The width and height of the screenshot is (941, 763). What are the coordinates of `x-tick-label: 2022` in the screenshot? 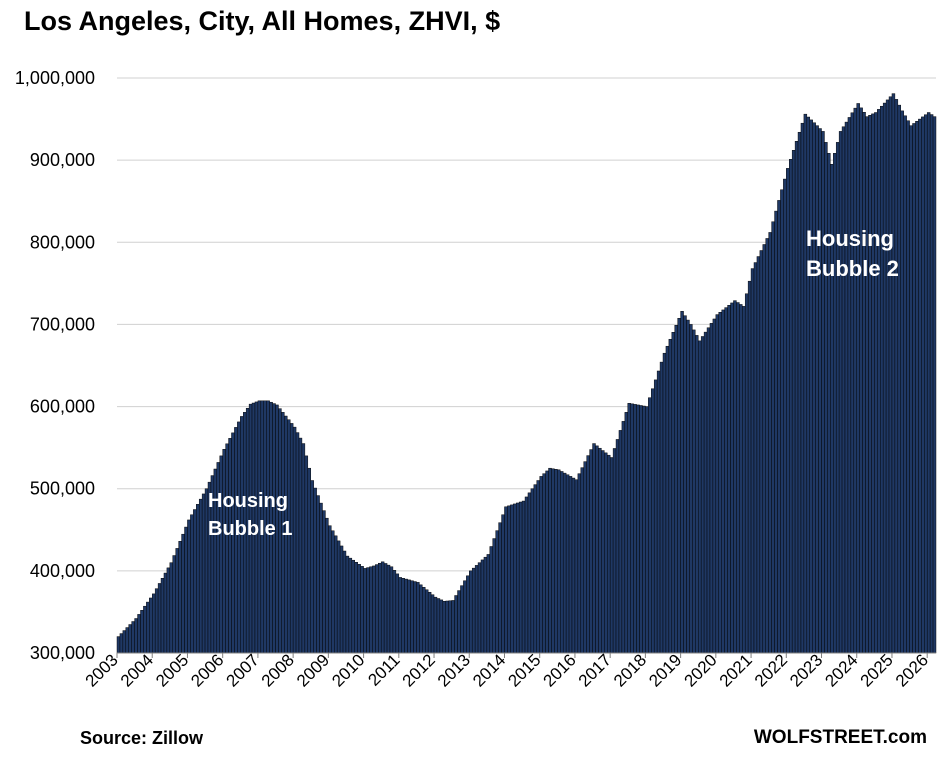 It's located at (771, 670).